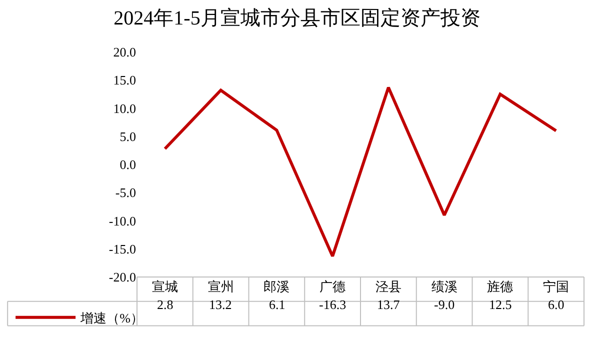 The width and height of the screenshot is (594, 343). I want to click on chart-title: 2024年1-5月宣城市分县市区固定资产投资, so click(297, 18).